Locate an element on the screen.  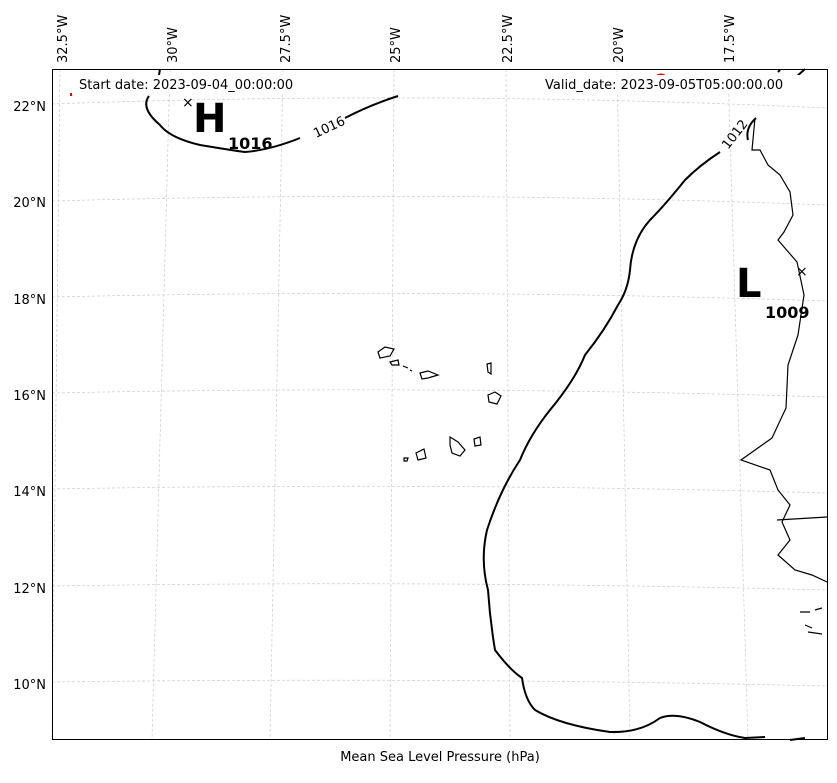
lat-tick: 16°N is located at coordinates (29, 396).